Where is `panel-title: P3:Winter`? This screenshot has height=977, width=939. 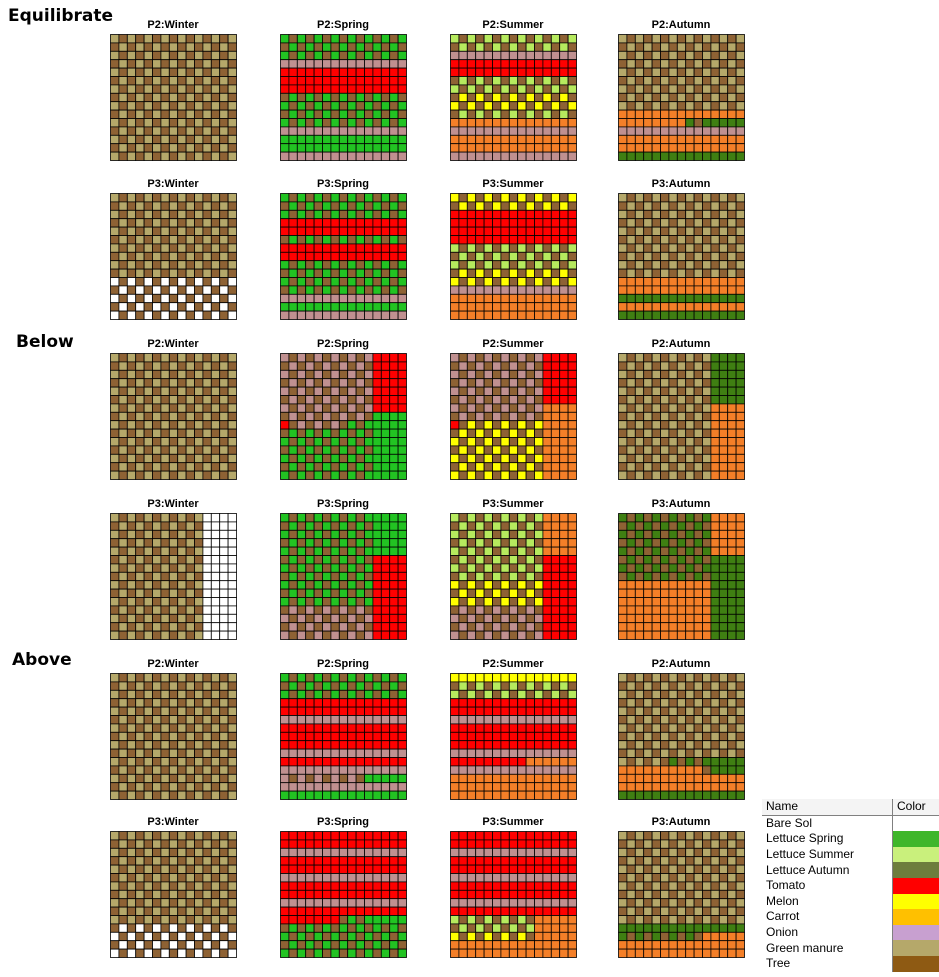 panel-title: P3:Winter is located at coordinates (173, 822).